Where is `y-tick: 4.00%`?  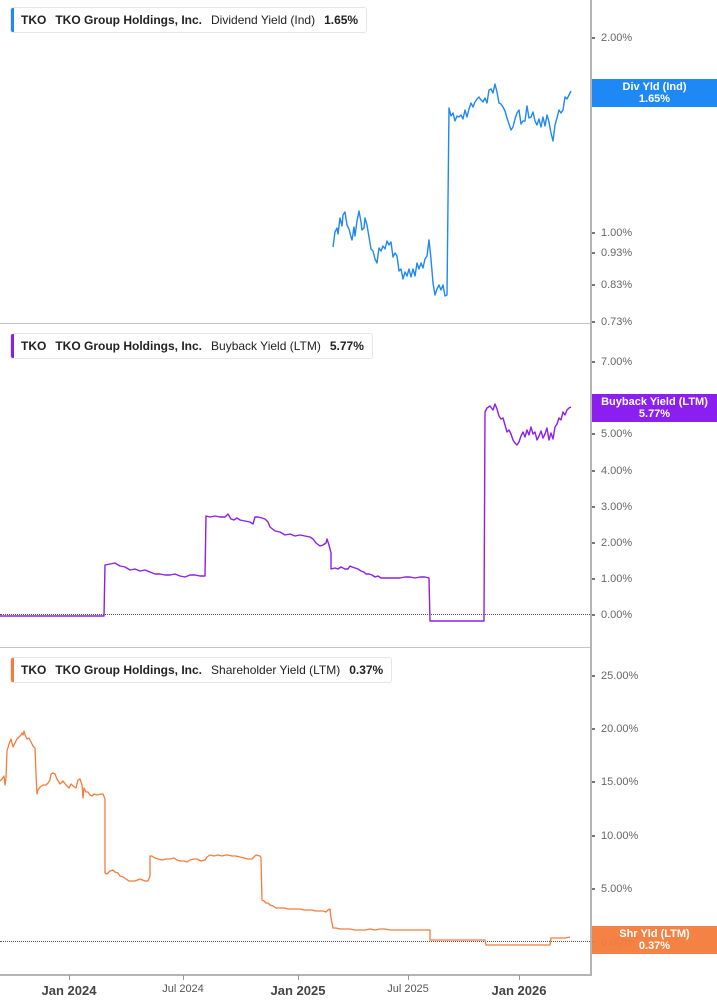
y-tick: 4.00% is located at coordinates (612, 471).